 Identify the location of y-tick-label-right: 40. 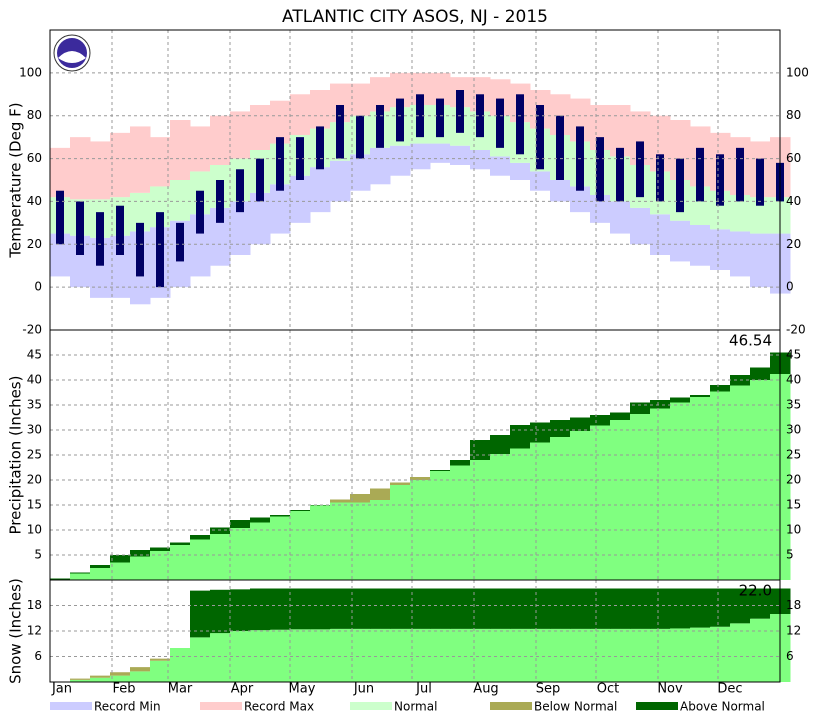
(793, 201).